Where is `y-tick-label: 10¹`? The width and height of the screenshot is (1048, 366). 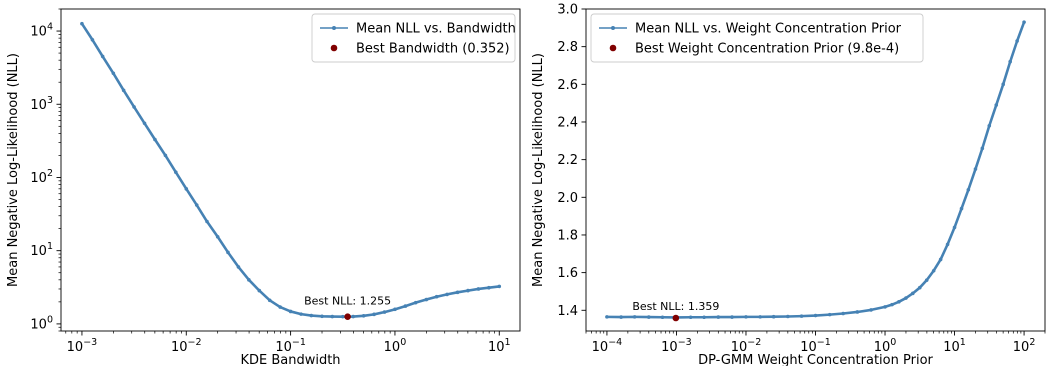 y-tick-label: 10¹ is located at coordinates (41, 250).